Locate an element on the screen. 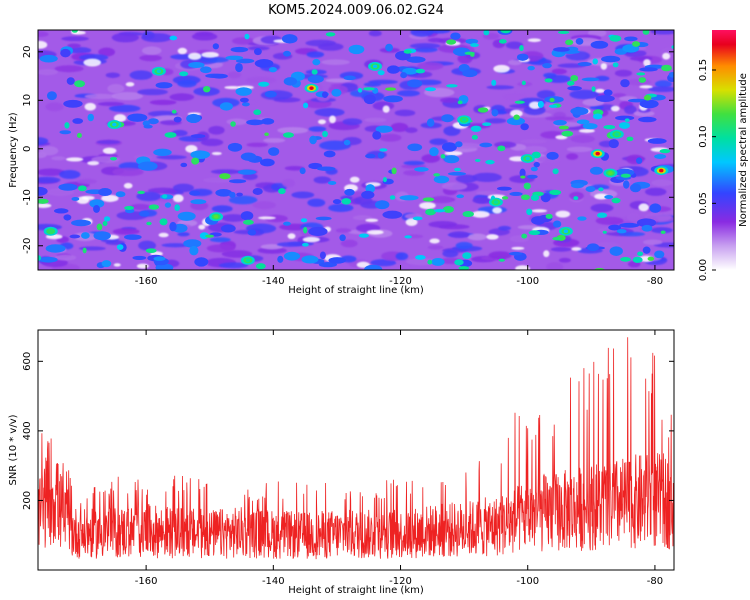 The image size is (750, 600). colorbar-tick-label: 0.10 is located at coordinates (703, 137).